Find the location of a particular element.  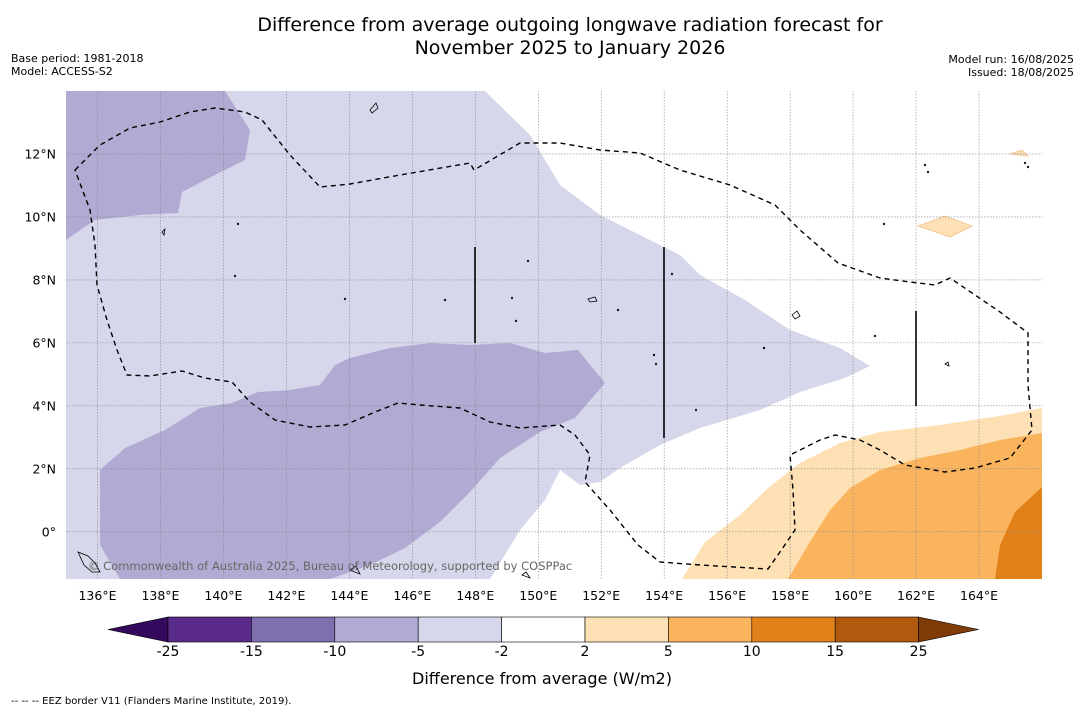

lon-tick-label: 156°E is located at coordinates (727, 595).